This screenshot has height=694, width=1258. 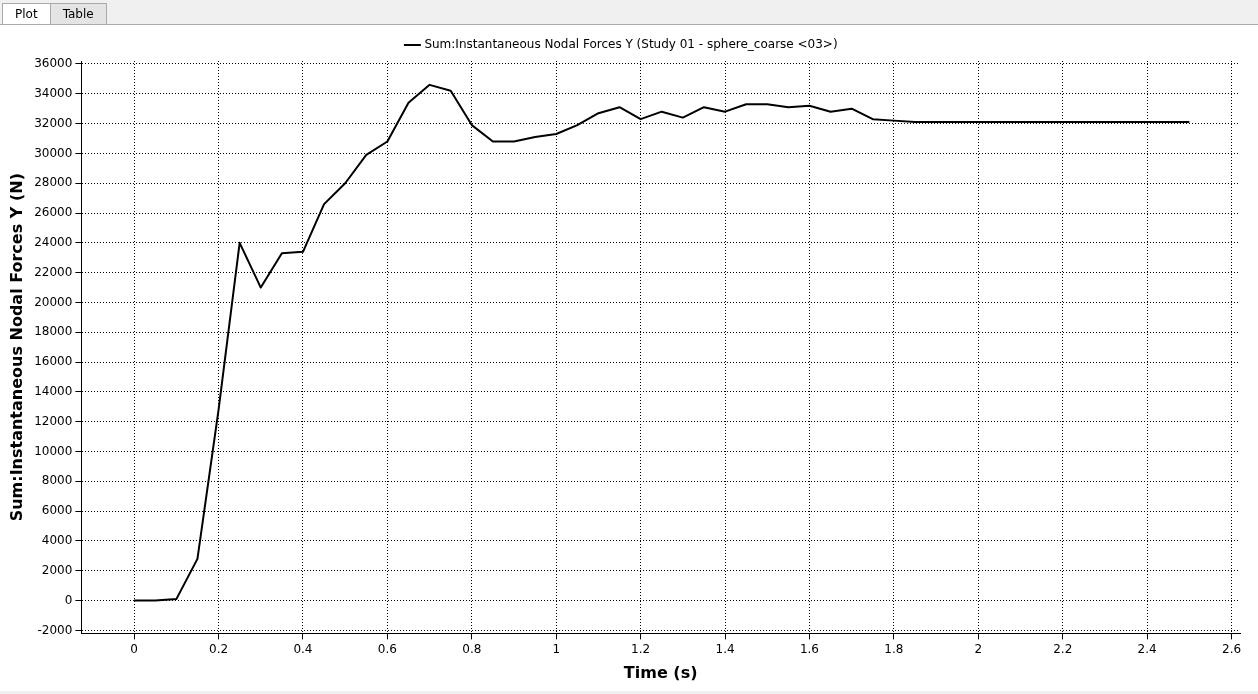 I want to click on text: Table, so click(x=78, y=13).